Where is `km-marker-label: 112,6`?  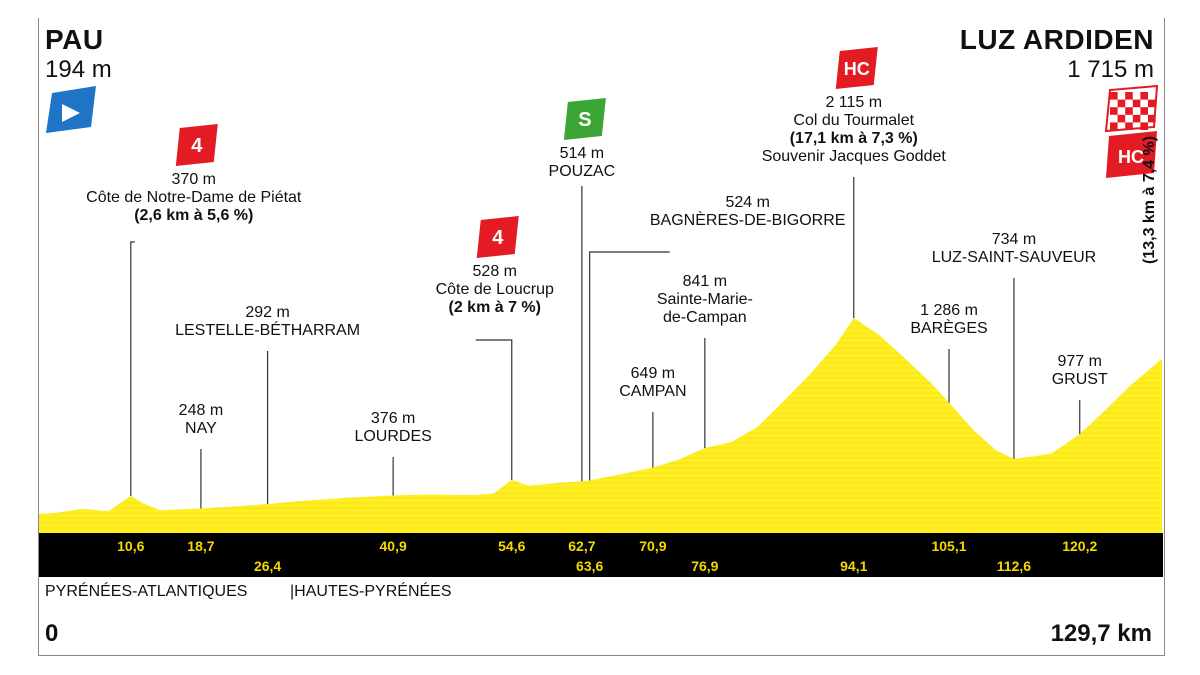 km-marker-label: 112,6 is located at coordinates (1014, 566).